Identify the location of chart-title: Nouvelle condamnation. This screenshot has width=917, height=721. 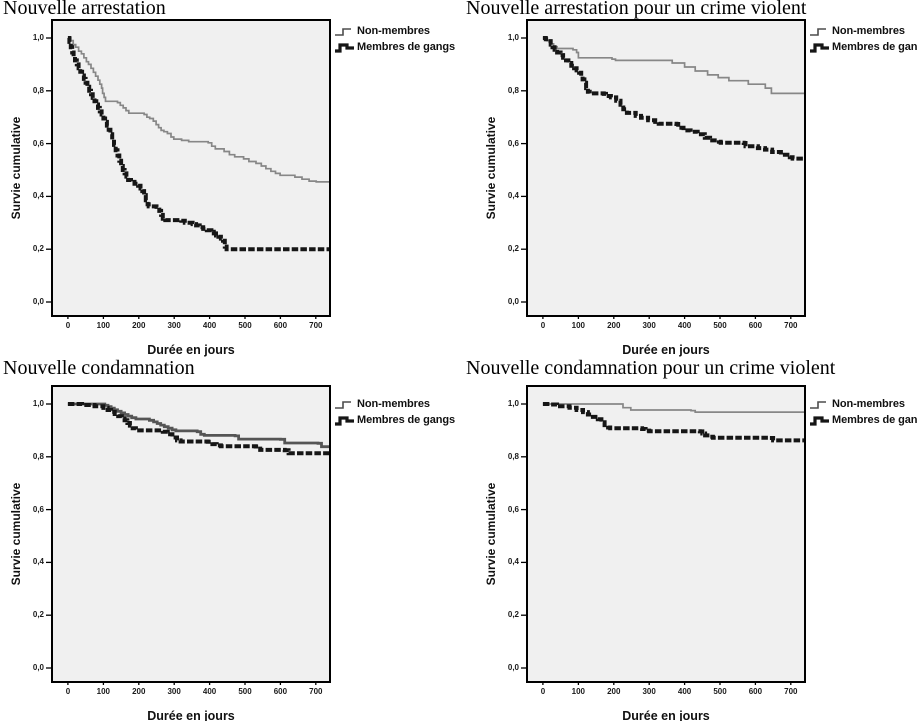
(99, 368).